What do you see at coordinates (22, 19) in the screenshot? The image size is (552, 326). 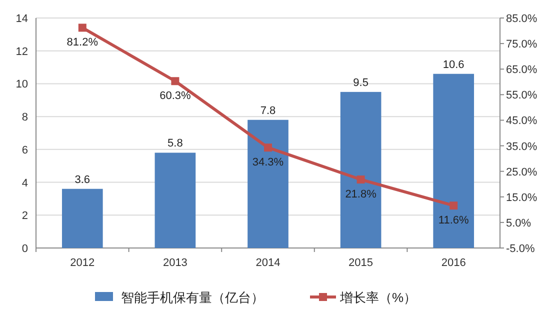 I see `y-tick-label: 14` at bounding box center [22, 19].